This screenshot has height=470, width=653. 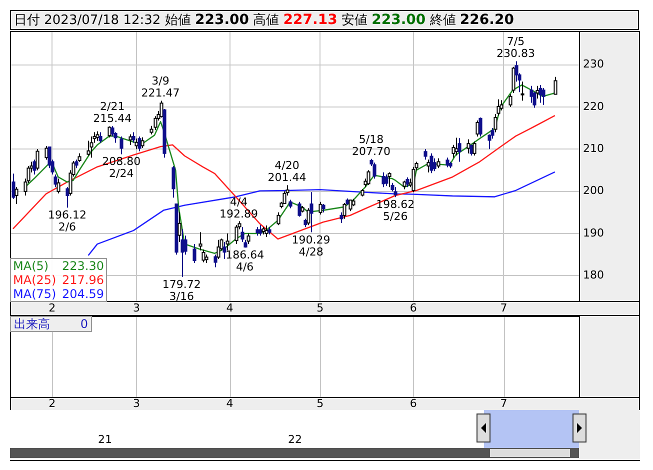 I want to click on y-tick-label: 210, so click(x=593, y=148).